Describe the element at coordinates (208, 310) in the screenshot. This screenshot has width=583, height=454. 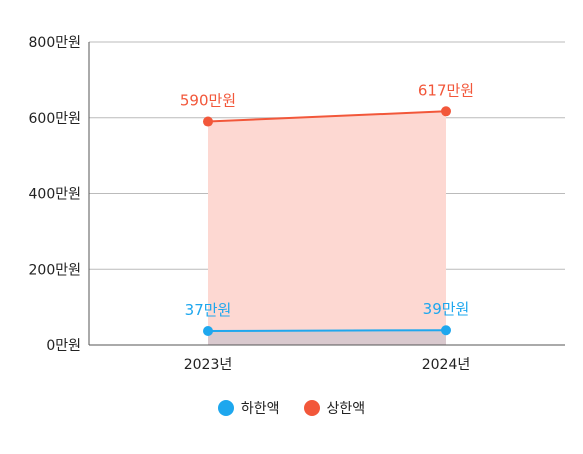
I see `data-label: 37만원` at that location.